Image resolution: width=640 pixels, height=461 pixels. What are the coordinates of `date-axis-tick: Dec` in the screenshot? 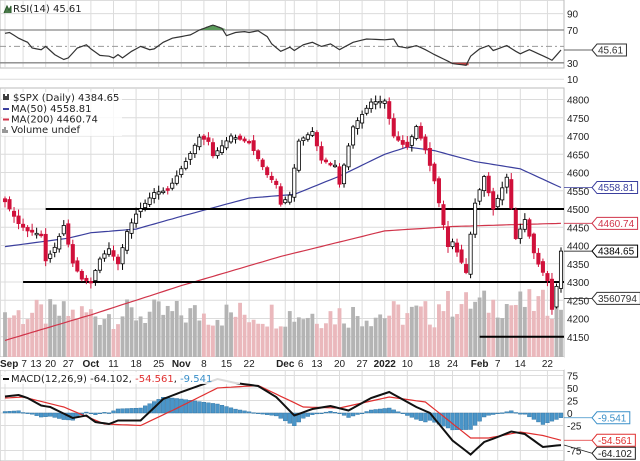 It's located at (285, 364).